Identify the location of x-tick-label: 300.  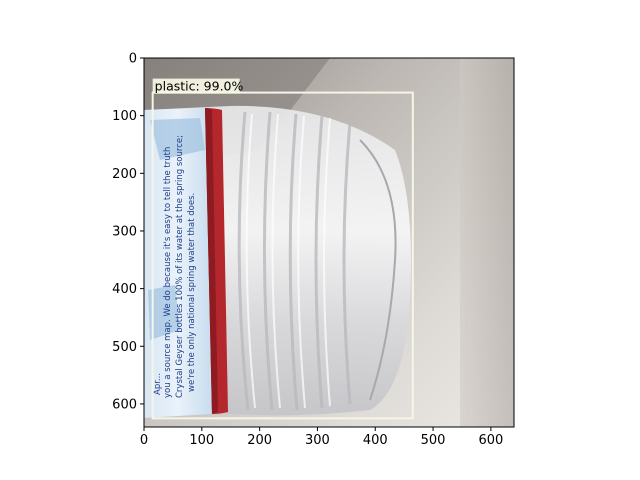
(317, 440).